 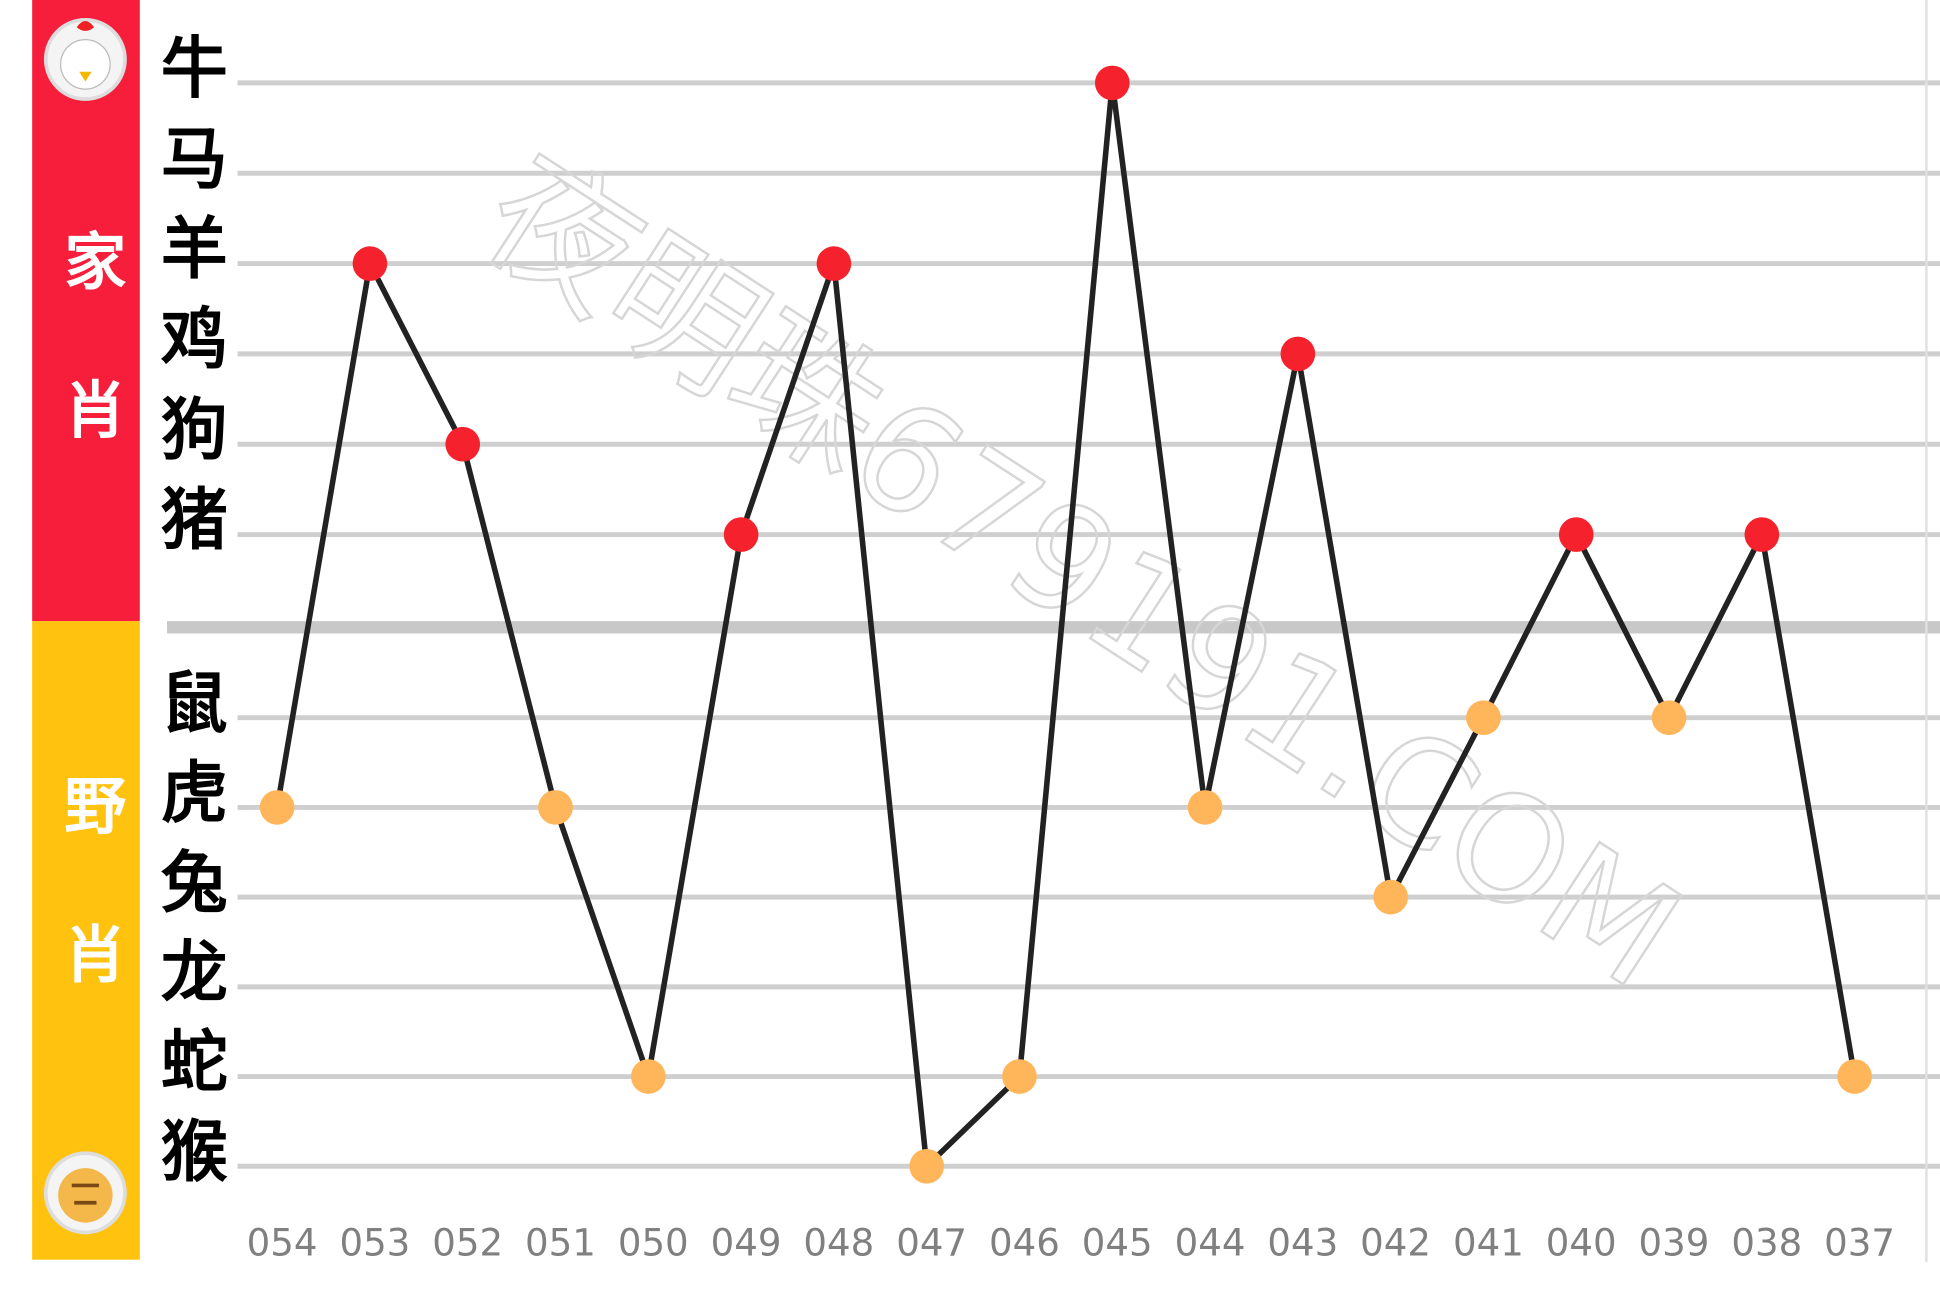 I want to click on x-tick-label: 053, so click(x=374, y=1242).